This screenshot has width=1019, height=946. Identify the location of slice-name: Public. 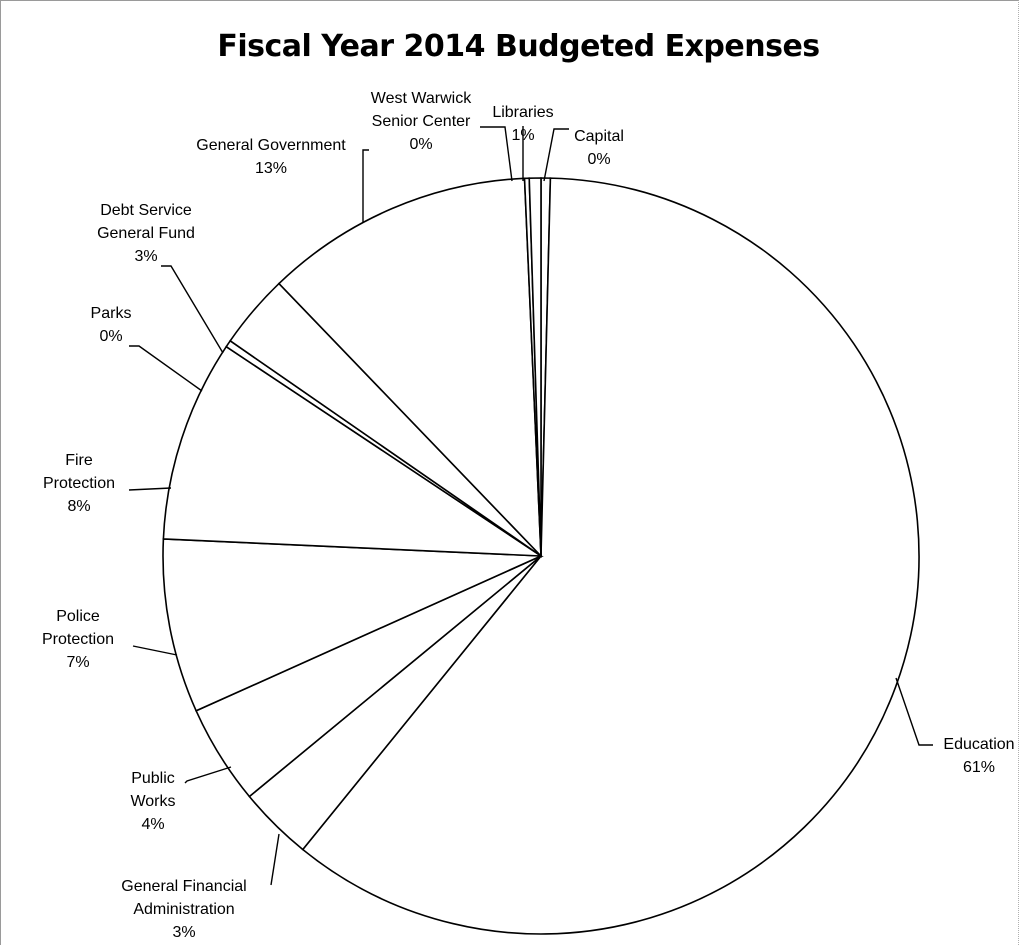
(153, 778).